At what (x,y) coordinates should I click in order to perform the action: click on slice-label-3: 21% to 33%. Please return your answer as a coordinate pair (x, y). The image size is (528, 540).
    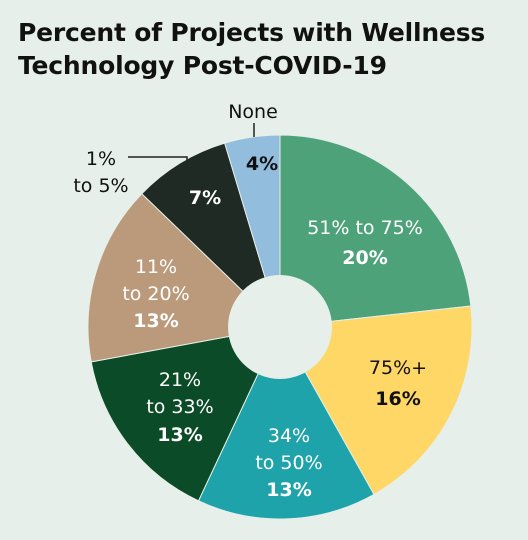
    Looking at the image, I should click on (179, 393).